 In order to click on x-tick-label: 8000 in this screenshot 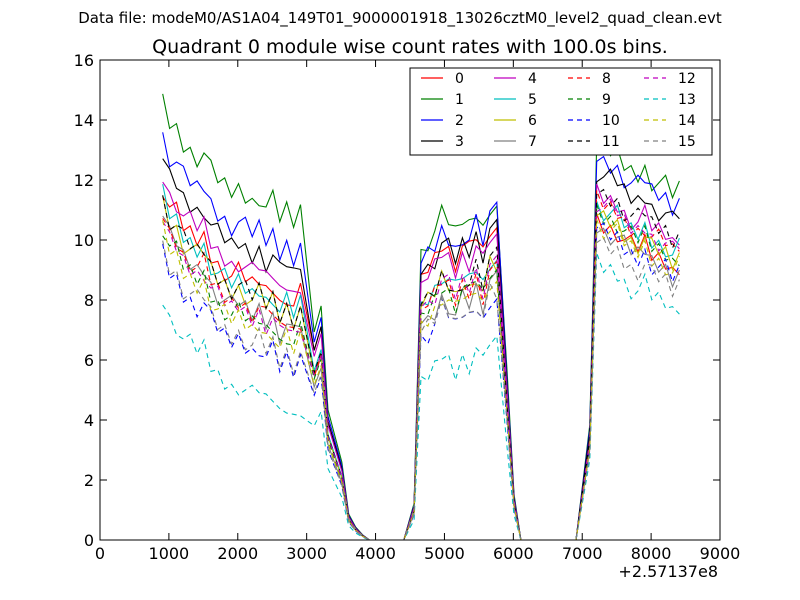, I will do `click(651, 553)`.